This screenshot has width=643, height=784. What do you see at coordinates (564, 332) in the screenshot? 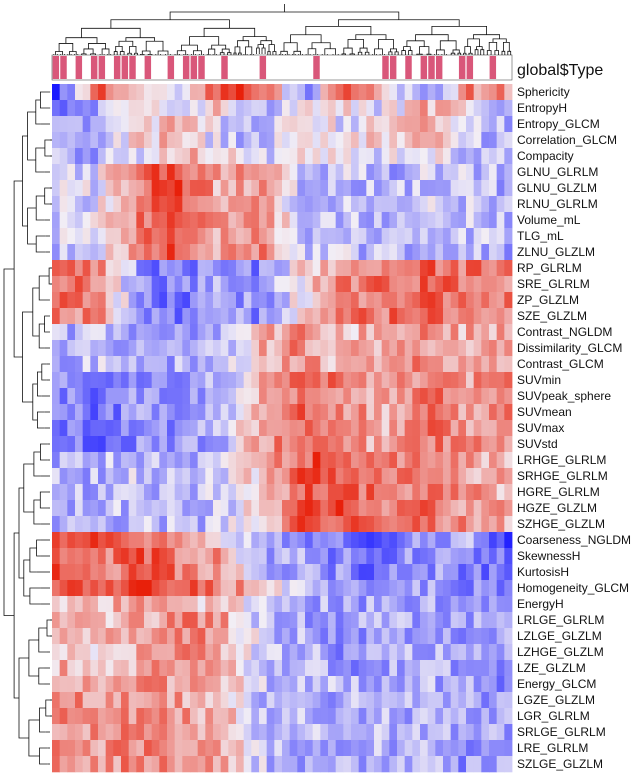
I see `row-label: Contrast_NGLDM` at bounding box center [564, 332].